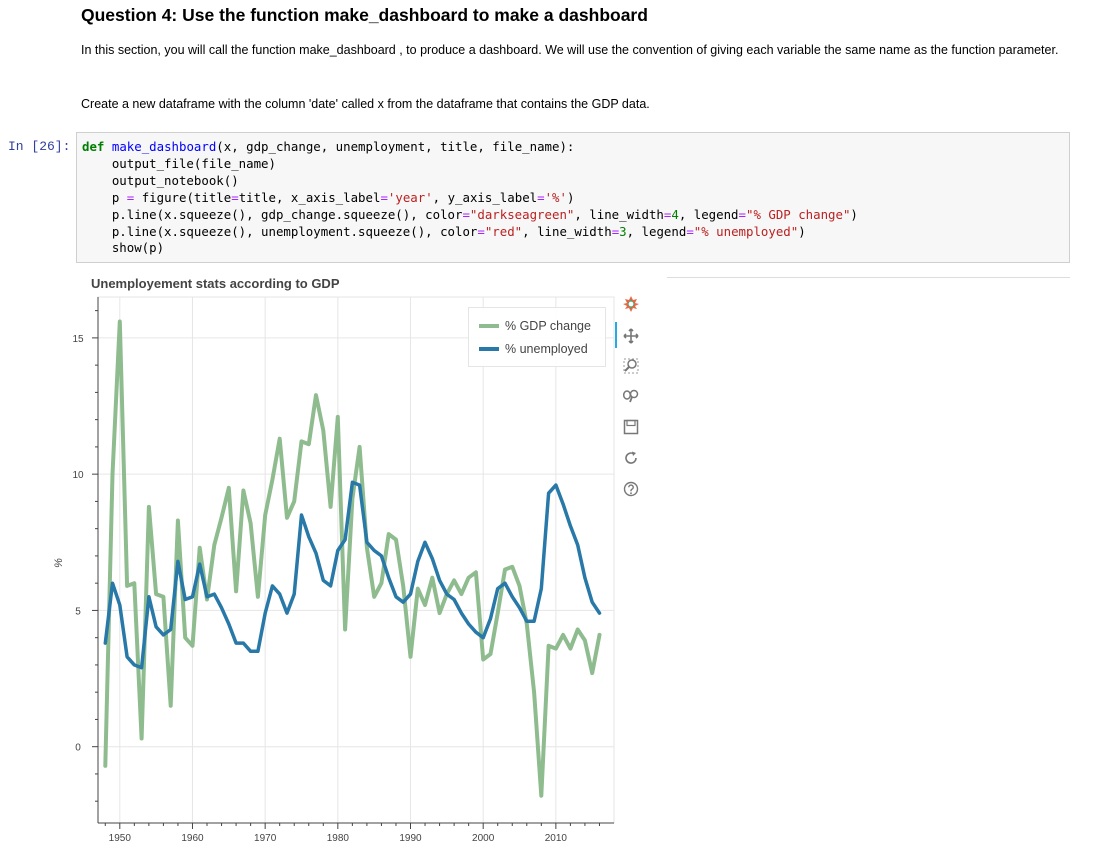 The height and width of the screenshot is (854, 1095). Describe the element at coordinates (483, 838) in the screenshot. I see `x-tick-label: 2000` at that location.